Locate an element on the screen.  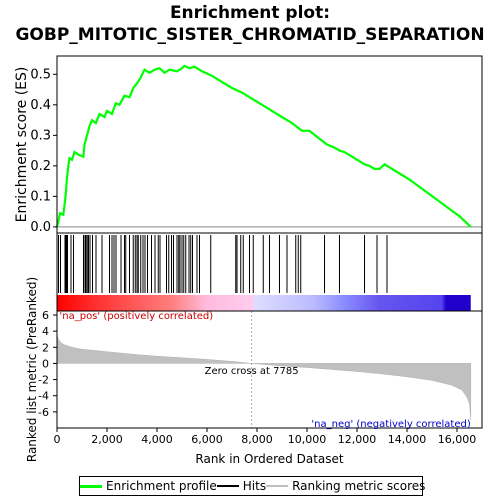
ranking-metric-area is located at coordinates (264, 377).